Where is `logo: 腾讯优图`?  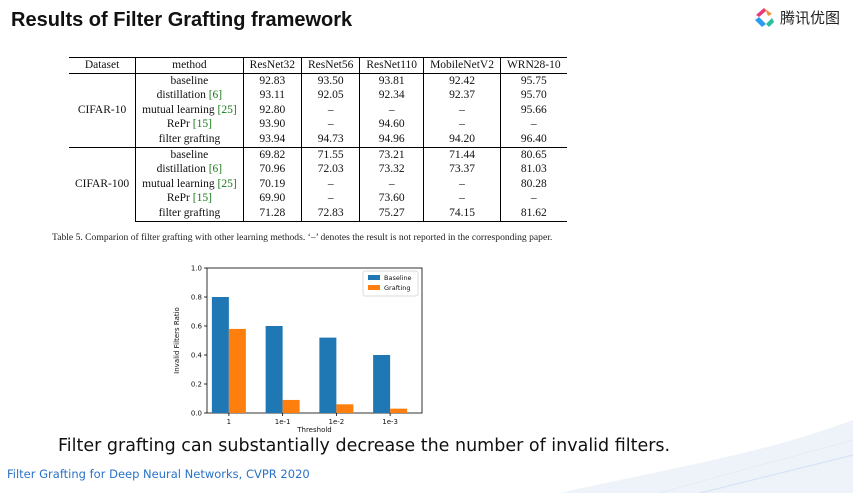
logo: 腾讯优图 is located at coordinates (796, 17).